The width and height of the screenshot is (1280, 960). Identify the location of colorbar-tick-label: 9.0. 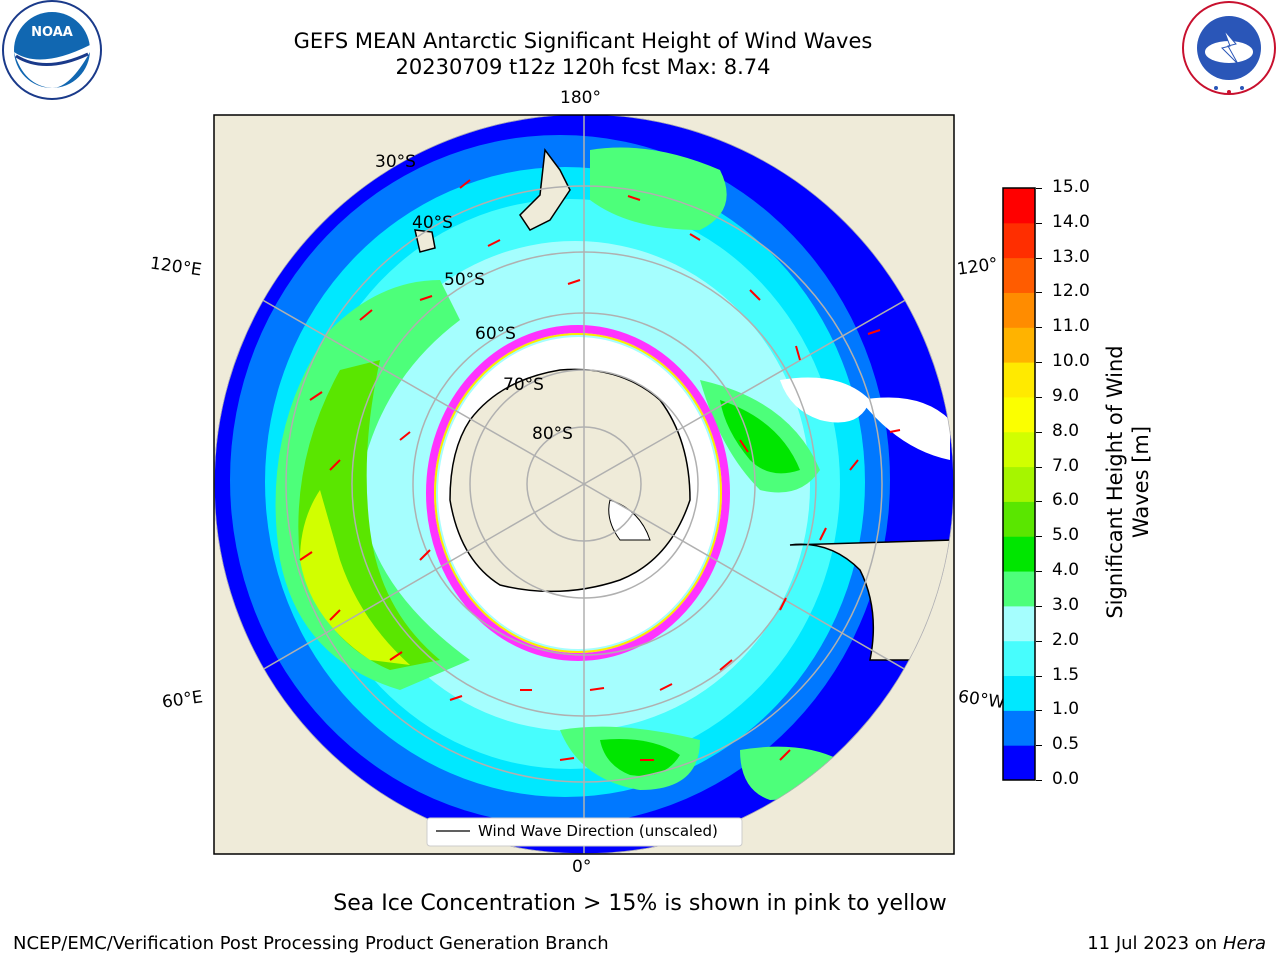
(1066, 395).